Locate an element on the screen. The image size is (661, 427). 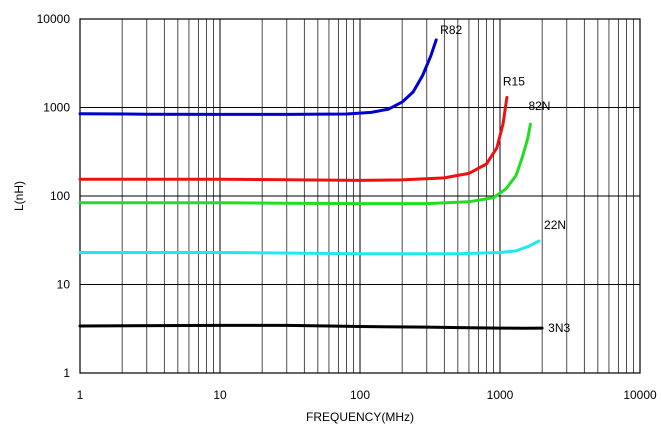
series-label-3n3: 3N3 is located at coordinates (559, 328).